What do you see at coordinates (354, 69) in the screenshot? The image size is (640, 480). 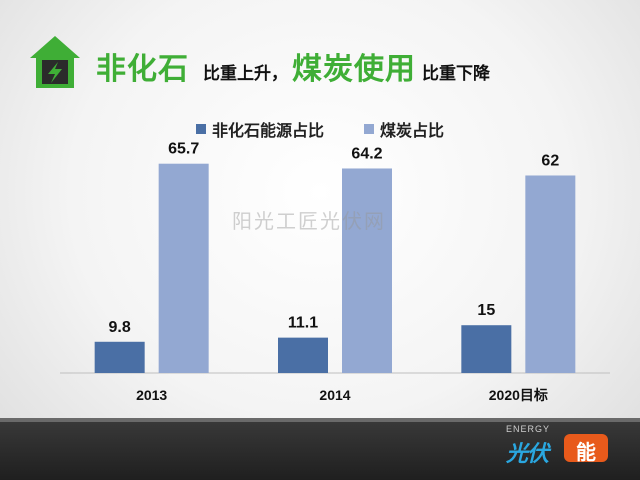 I see `title-part-3: 煤炭使用` at bounding box center [354, 69].